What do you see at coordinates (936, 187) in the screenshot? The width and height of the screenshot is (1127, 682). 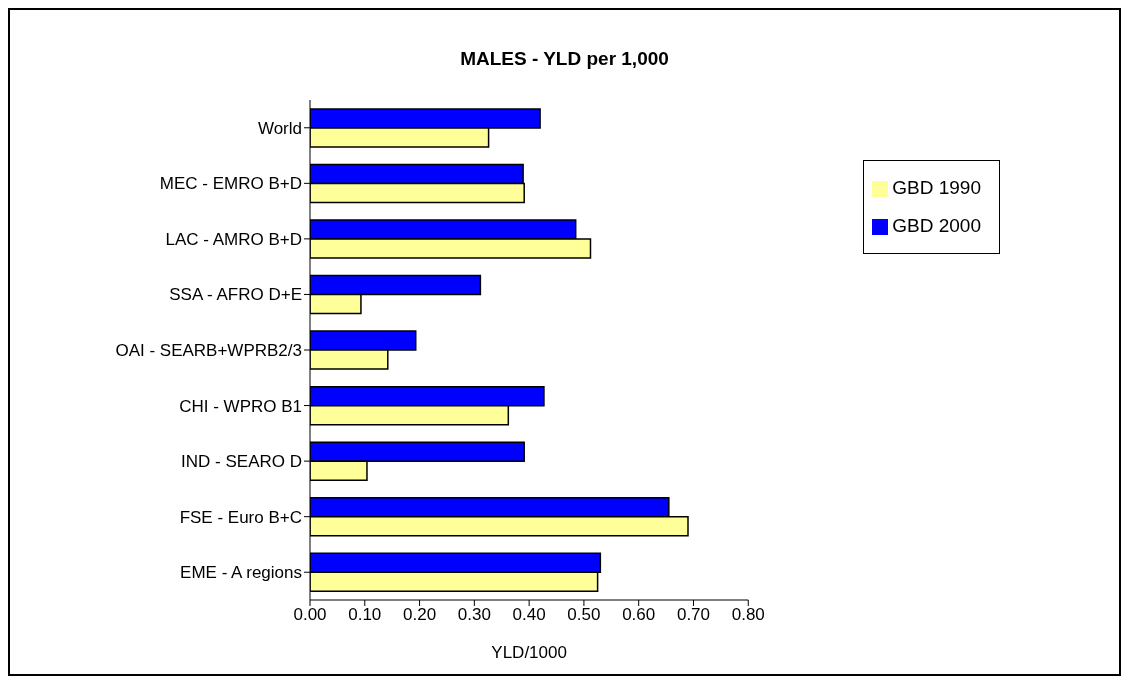 I see `legend-label: GBD 1990` at bounding box center [936, 187].